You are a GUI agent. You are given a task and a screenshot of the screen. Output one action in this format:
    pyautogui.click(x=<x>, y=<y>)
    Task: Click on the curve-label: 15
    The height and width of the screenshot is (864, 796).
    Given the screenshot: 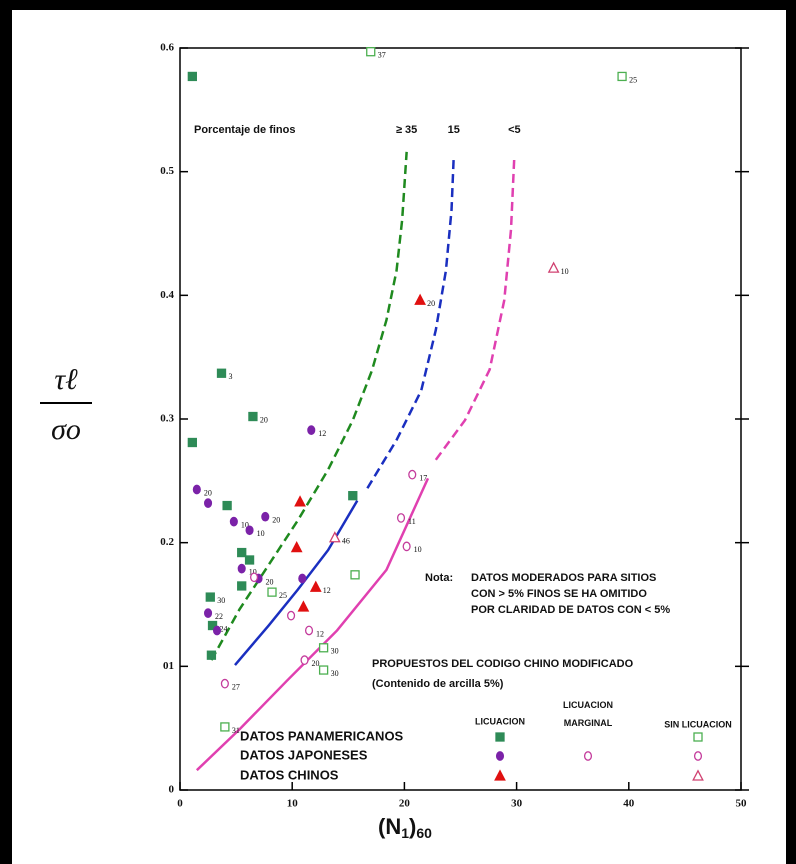 What is the action you would take?
    pyautogui.click(x=454, y=130)
    